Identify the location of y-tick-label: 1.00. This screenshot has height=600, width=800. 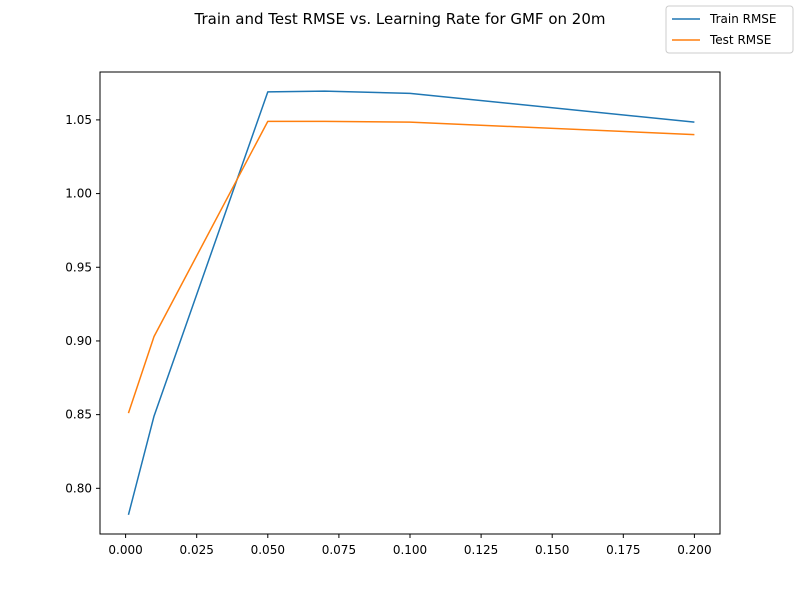
(78, 194).